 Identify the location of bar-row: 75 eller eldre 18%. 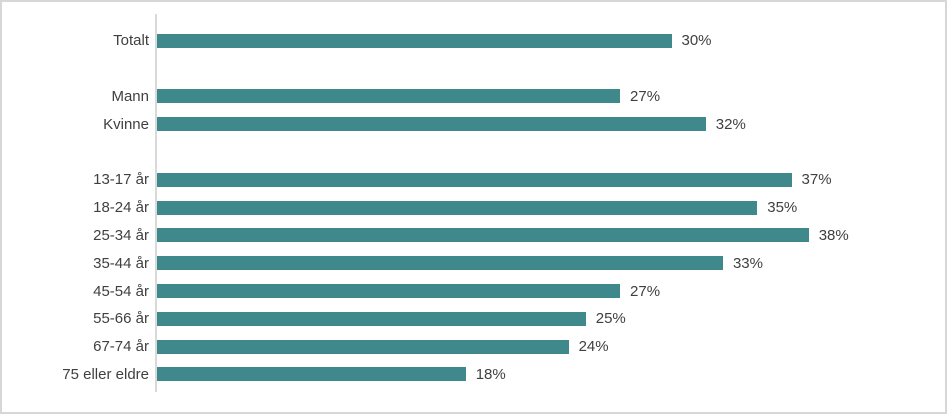
(473, 375).